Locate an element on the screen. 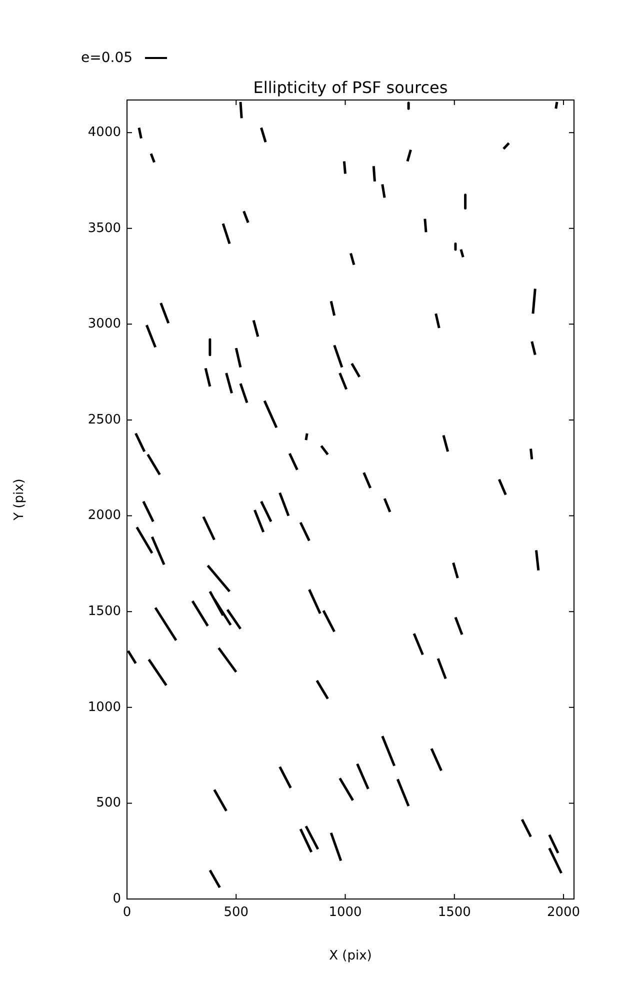  chart-title: Ellipticity of PSF sources is located at coordinates (350, 88).